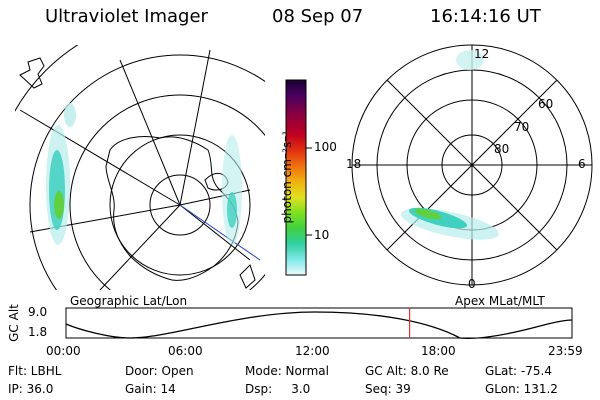 Image resolution: width=600 pixels, height=400 pixels. Describe the element at coordinates (472, 284) in the screenshot. I see `mlt-label-0: 0` at that location.